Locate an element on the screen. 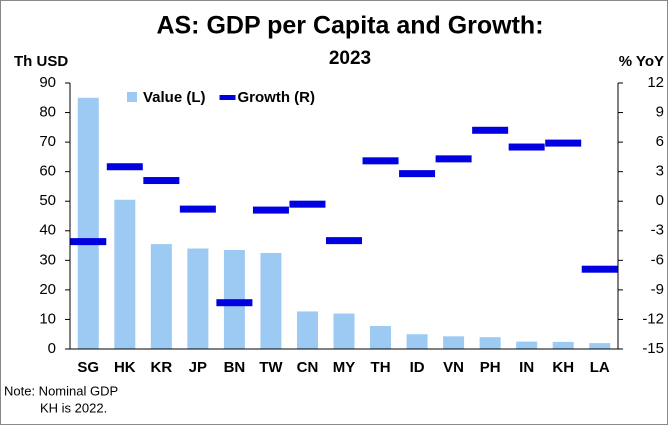 The height and width of the screenshot is (432, 671). x-tick-label: LA is located at coordinates (600, 367).